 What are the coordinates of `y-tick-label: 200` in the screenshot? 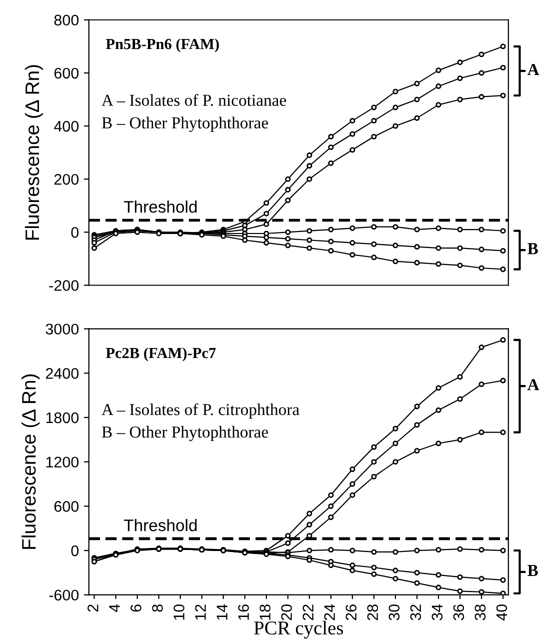 It's located at (66, 179).